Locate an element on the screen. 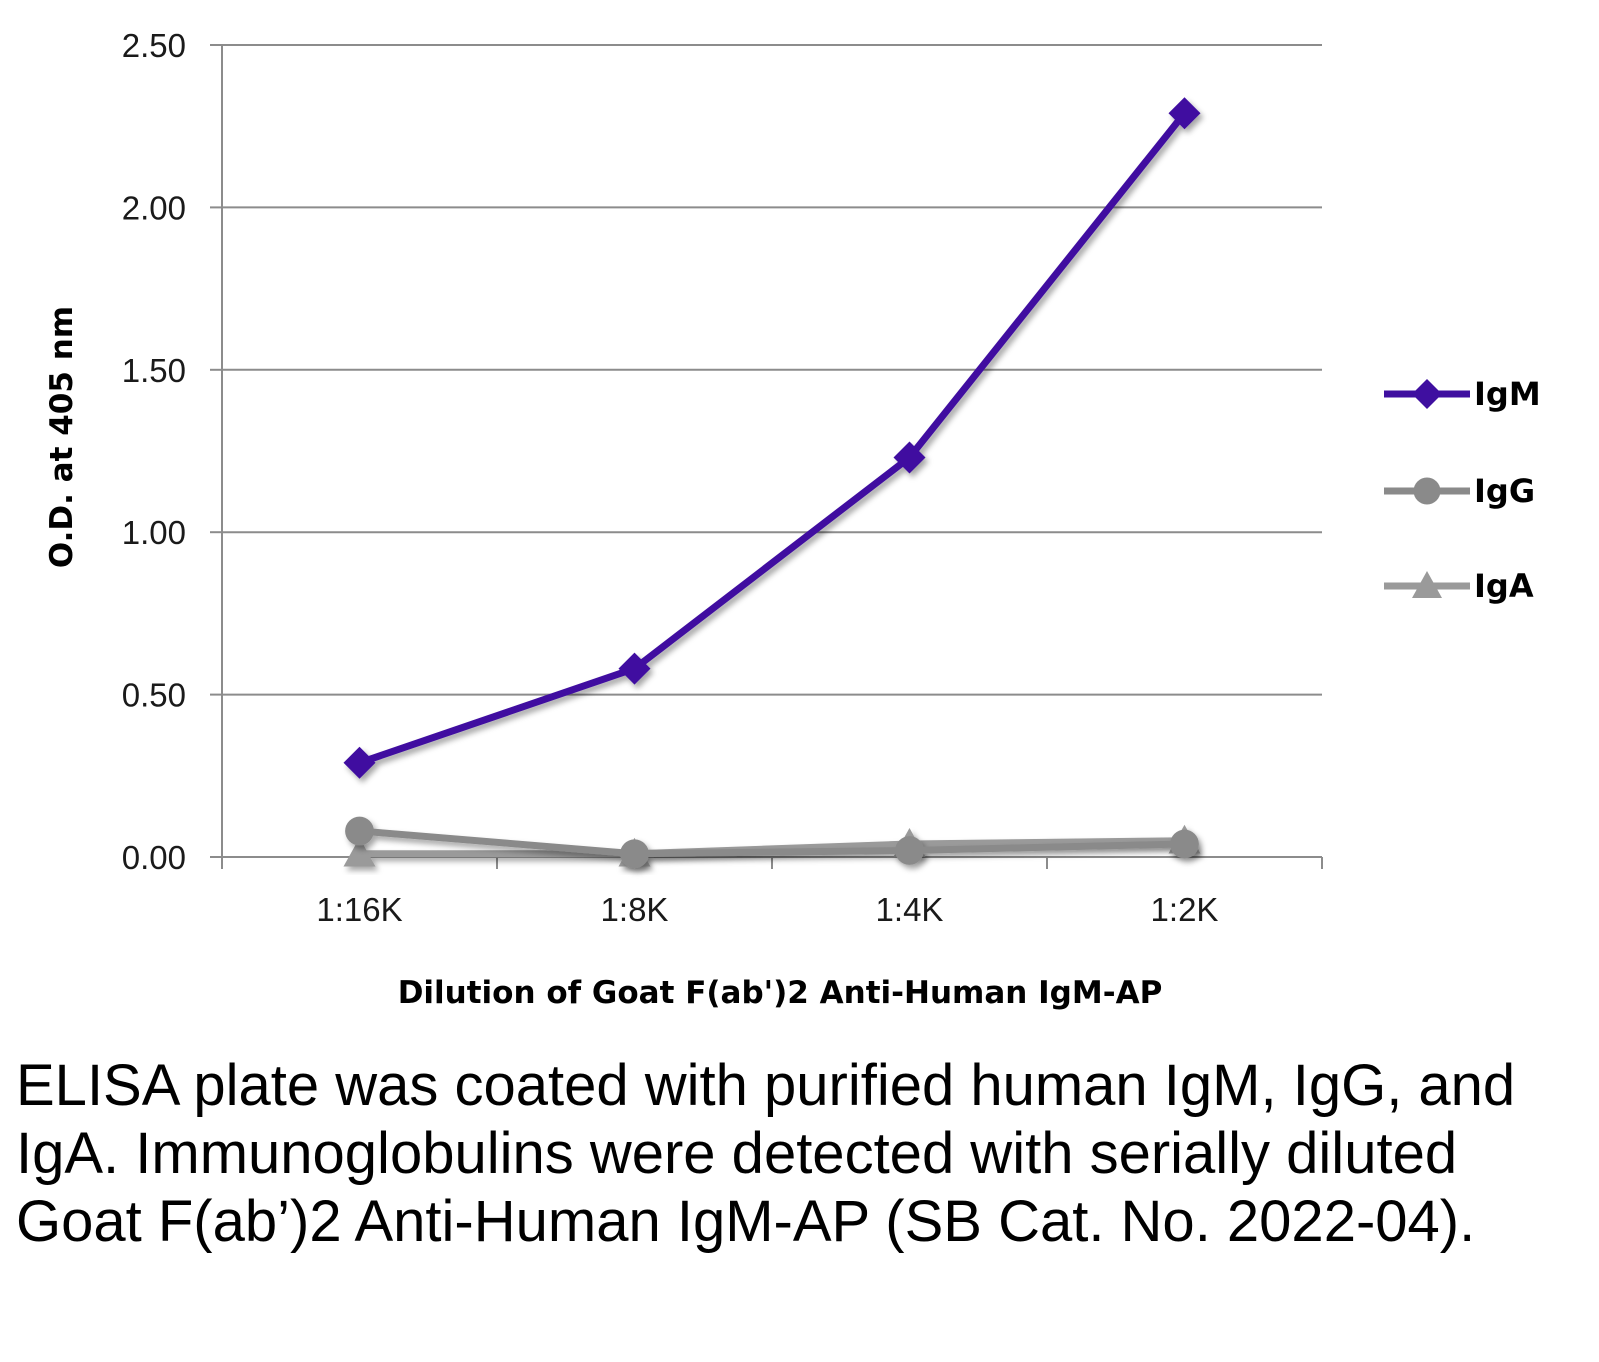 The height and width of the screenshot is (1362, 1599). legend-label: IgG is located at coordinates (1504, 491).